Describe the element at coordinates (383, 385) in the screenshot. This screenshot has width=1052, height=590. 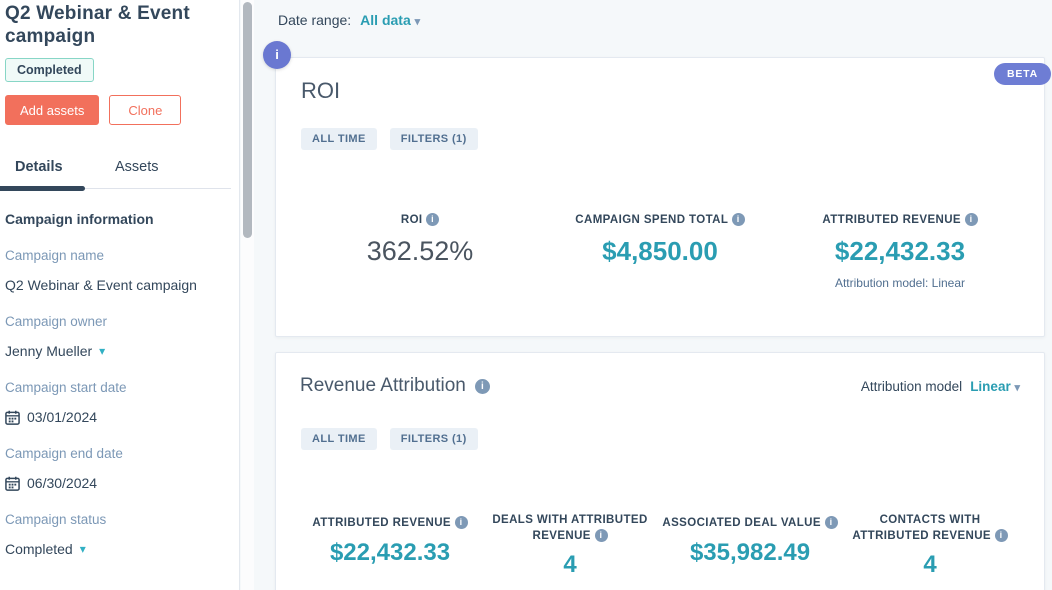
I see `revenue-card-title: Revenue Attribution` at that location.